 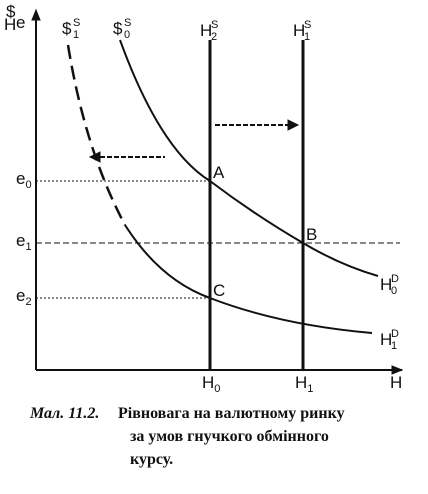 I want to click on x-axis-label: Н, so click(x=396, y=382).